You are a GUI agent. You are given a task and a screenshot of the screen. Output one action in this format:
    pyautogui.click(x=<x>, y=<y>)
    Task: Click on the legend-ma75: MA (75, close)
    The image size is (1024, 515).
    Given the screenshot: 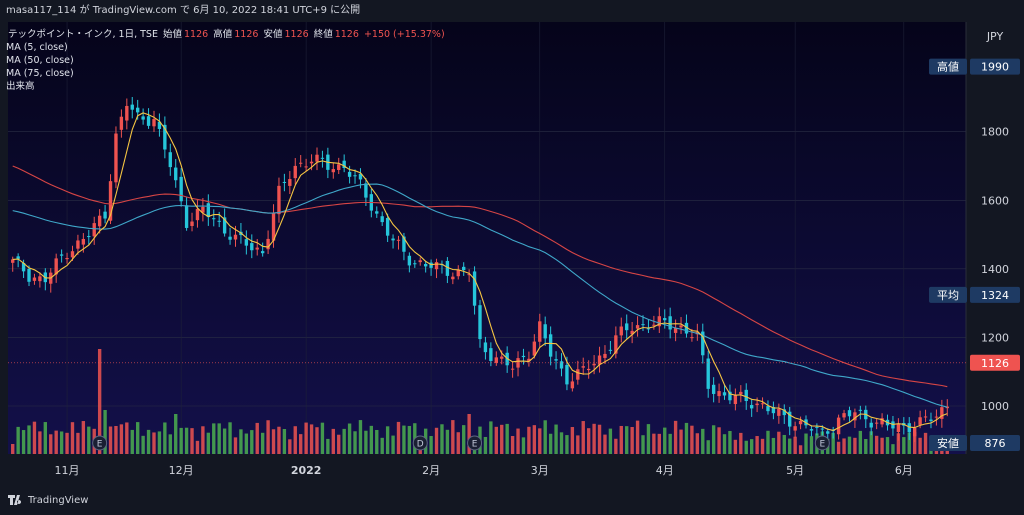 What is the action you would take?
    pyautogui.click(x=40, y=73)
    